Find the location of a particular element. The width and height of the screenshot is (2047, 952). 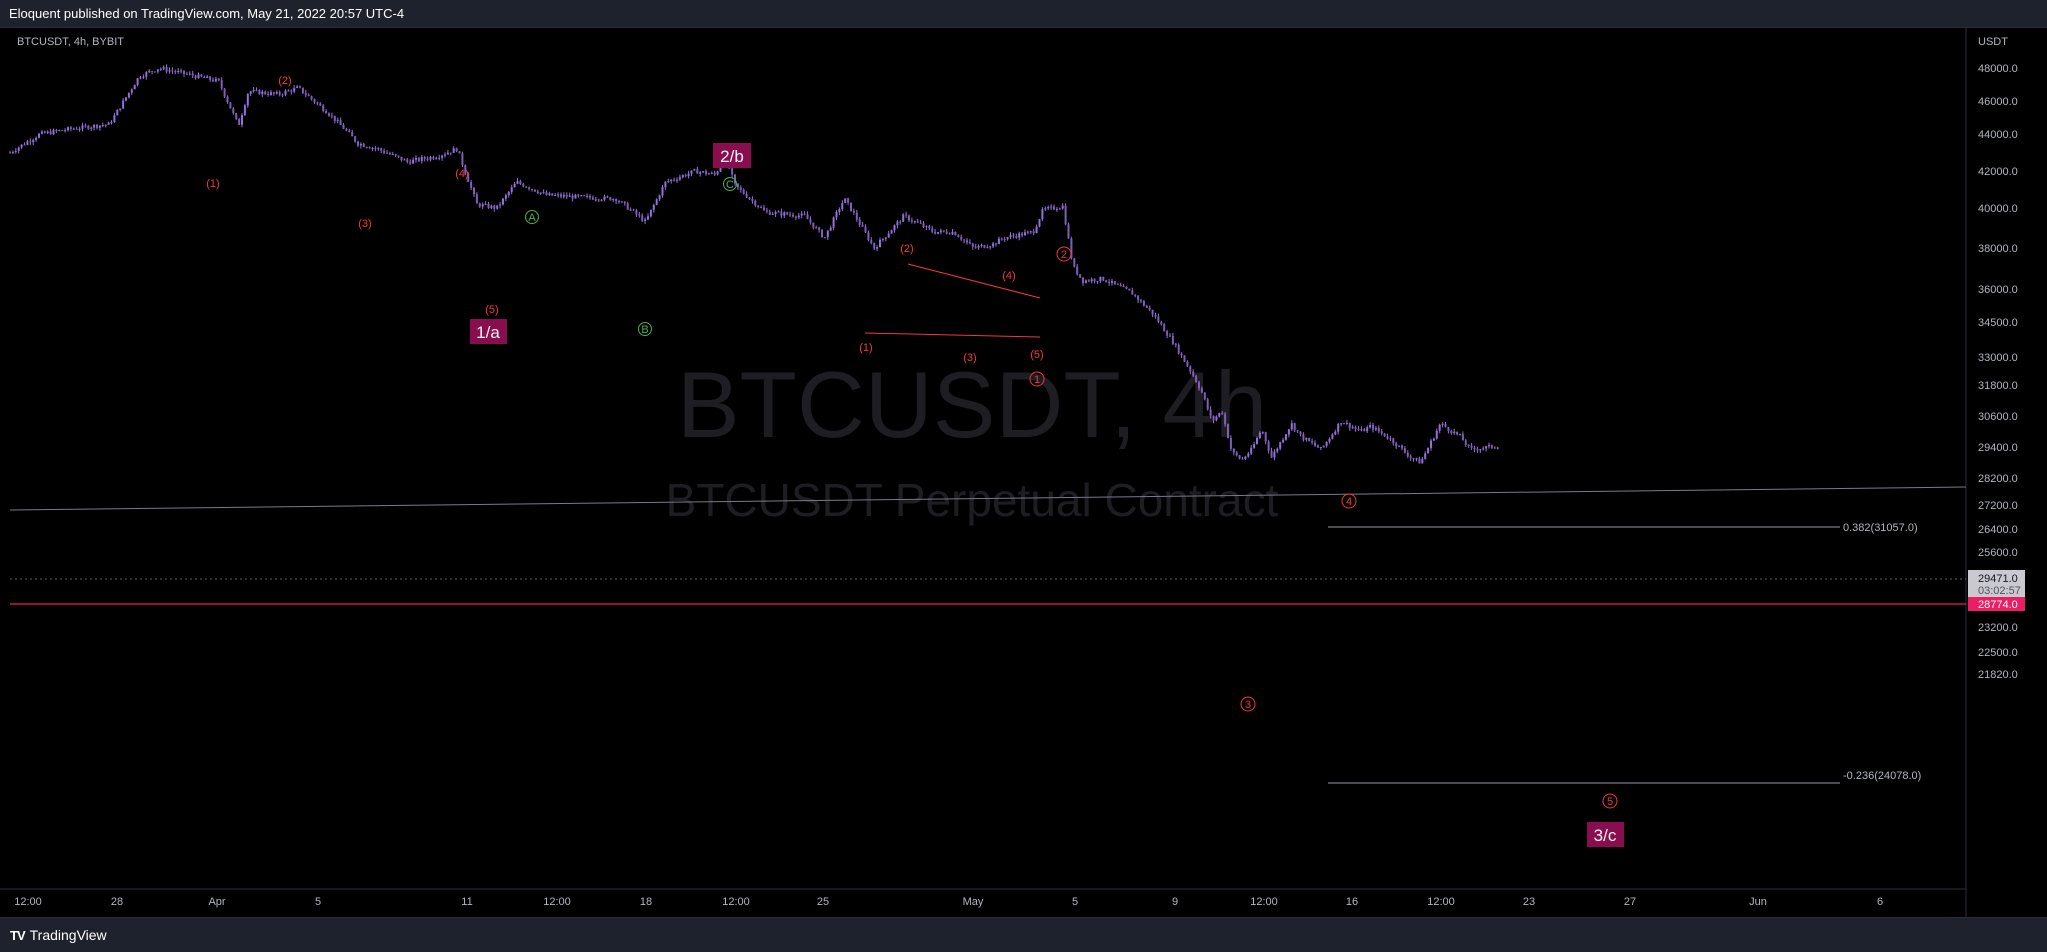

tradingview-icon: TV is located at coordinates (18, 935).